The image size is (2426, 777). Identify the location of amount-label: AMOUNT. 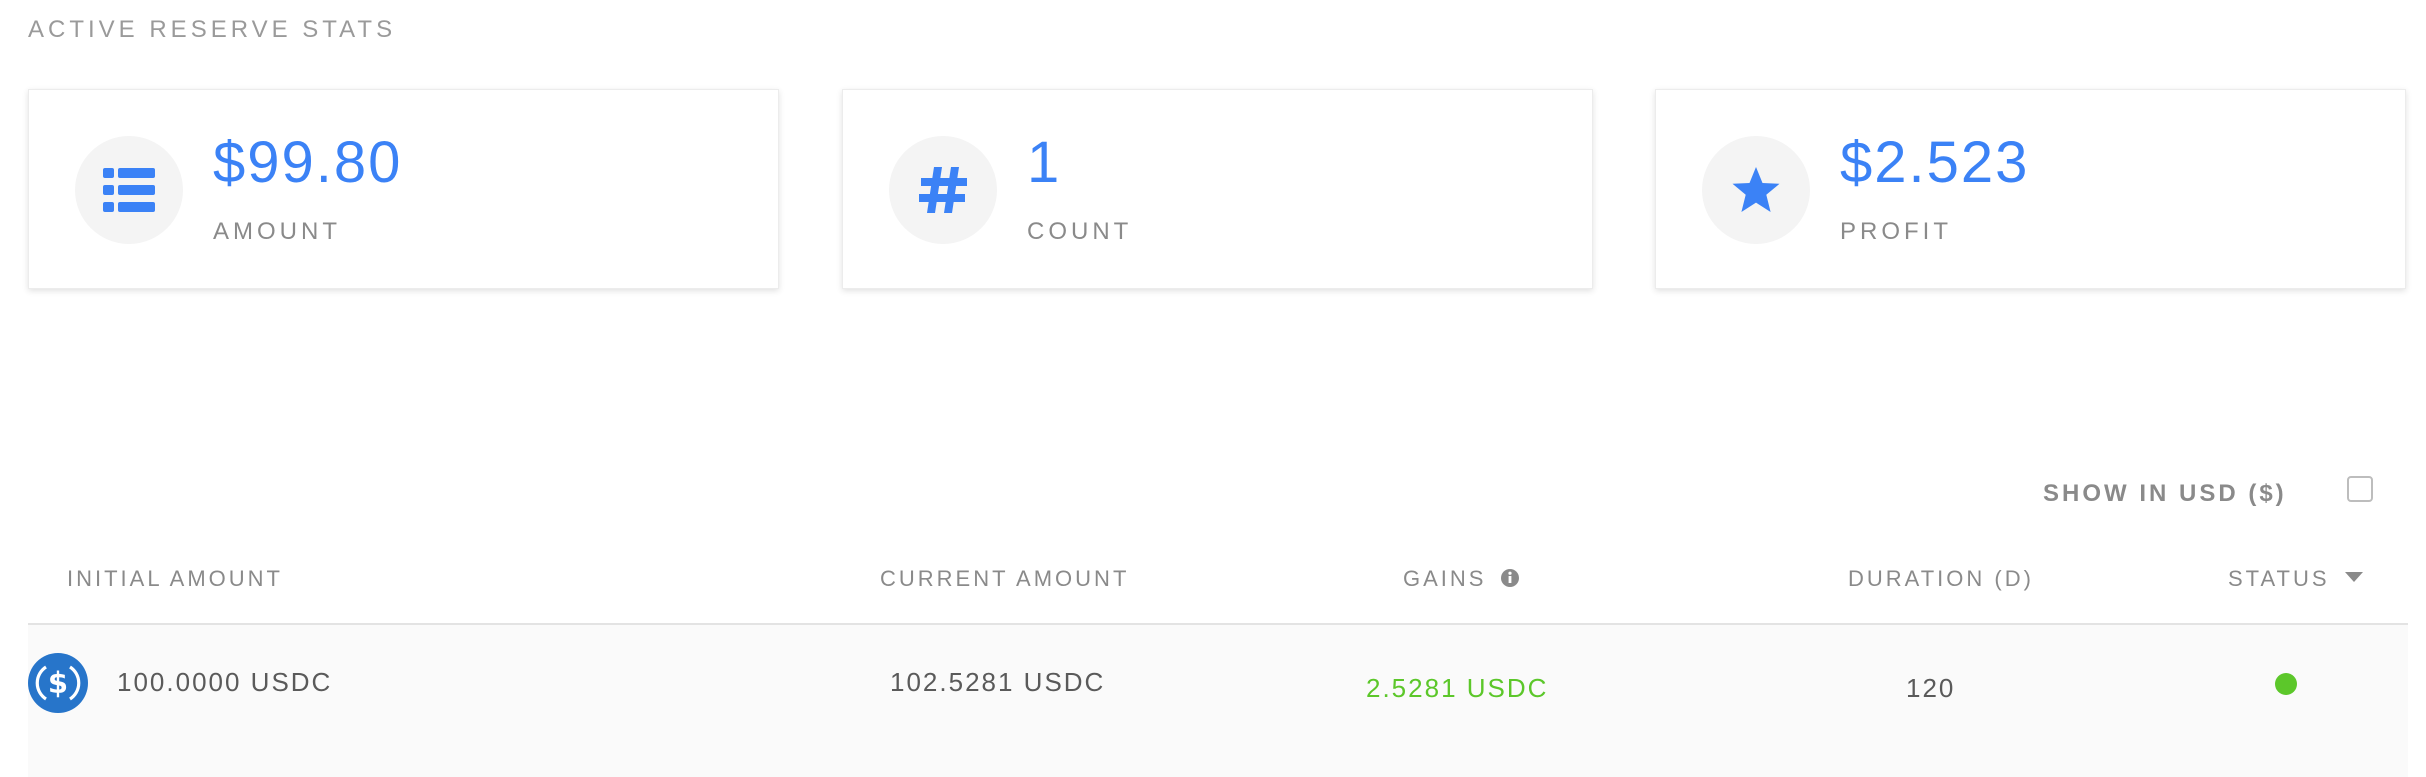
(277, 231).